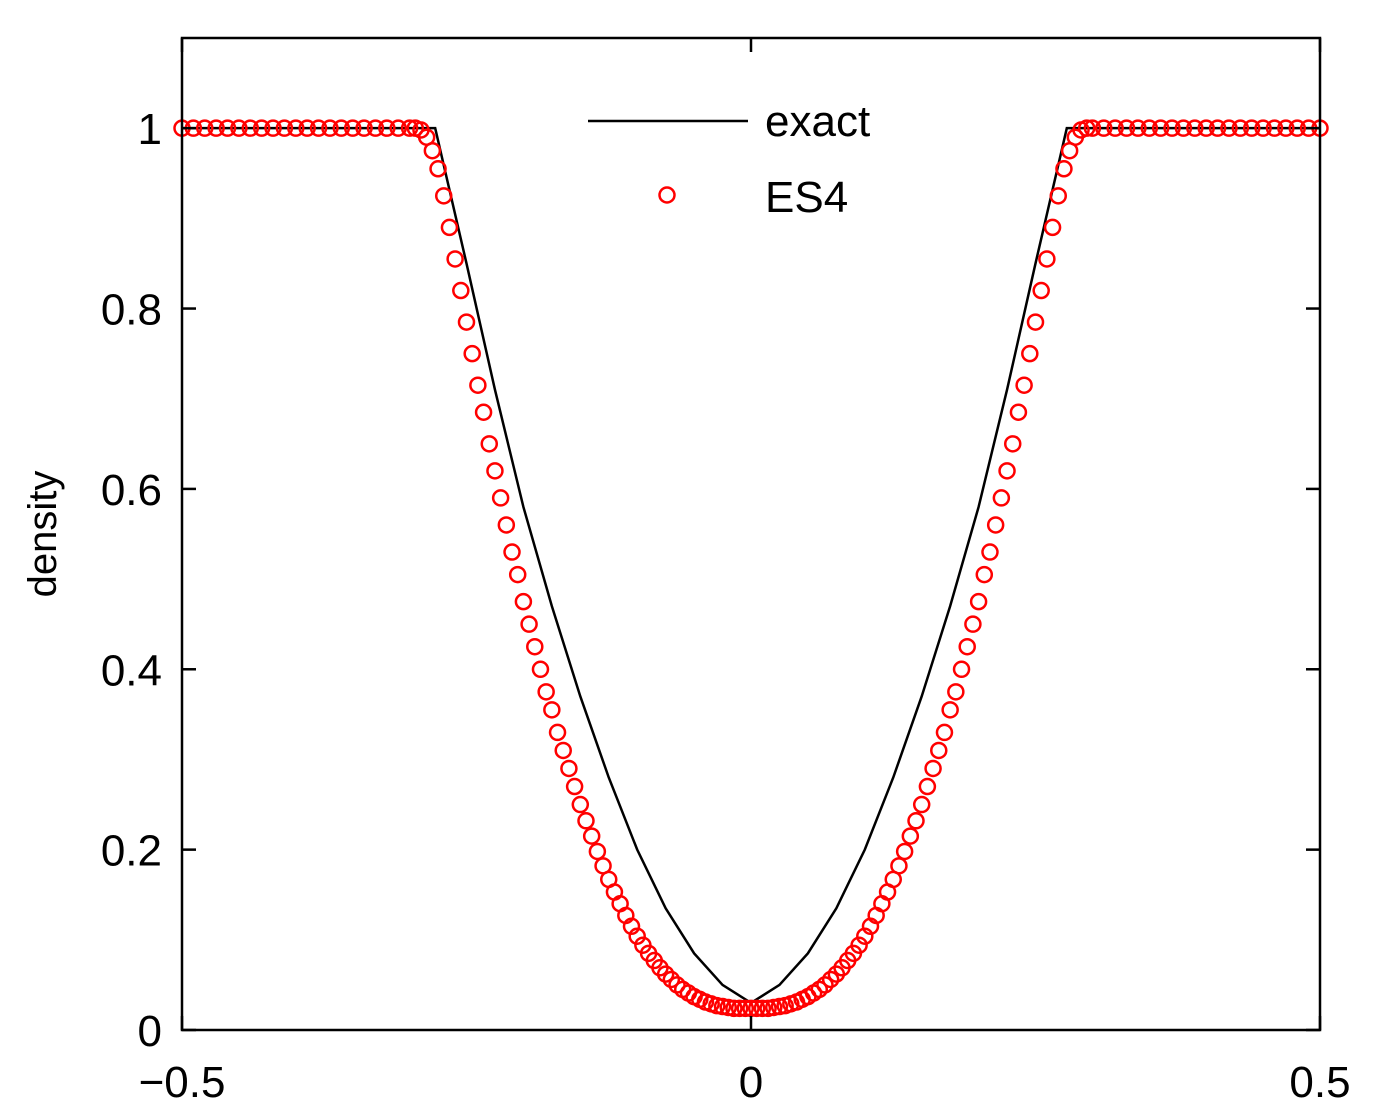 This screenshot has width=1377, height=1118. What do you see at coordinates (150, 129) in the screenshot?
I see `y-tick-label: 1` at bounding box center [150, 129].